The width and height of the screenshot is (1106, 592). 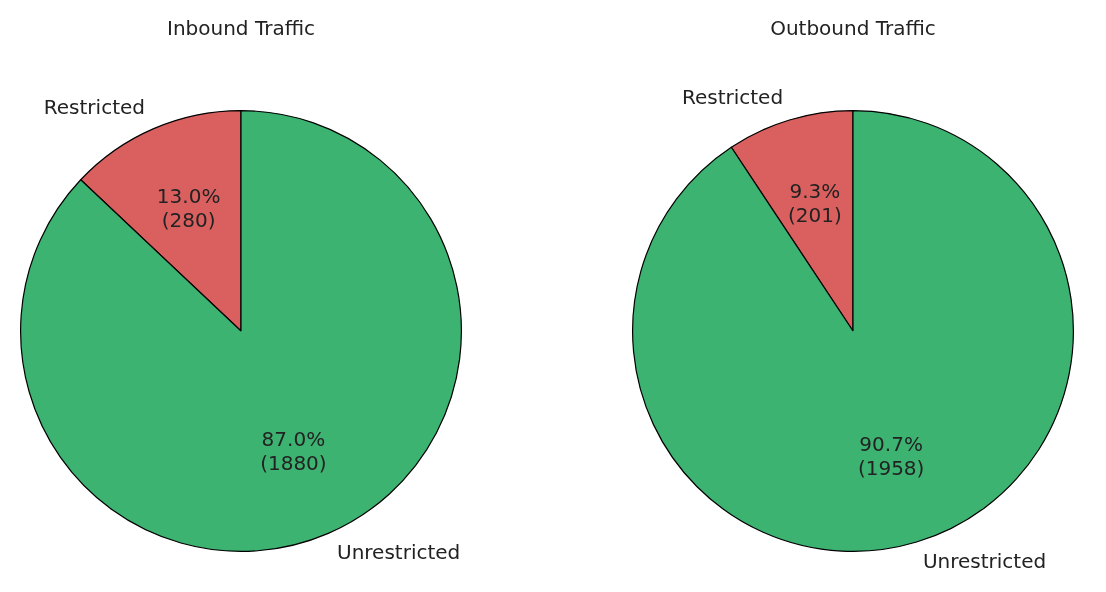 I want to click on chart-title: Outbound Traffic, so click(x=853, y=28).